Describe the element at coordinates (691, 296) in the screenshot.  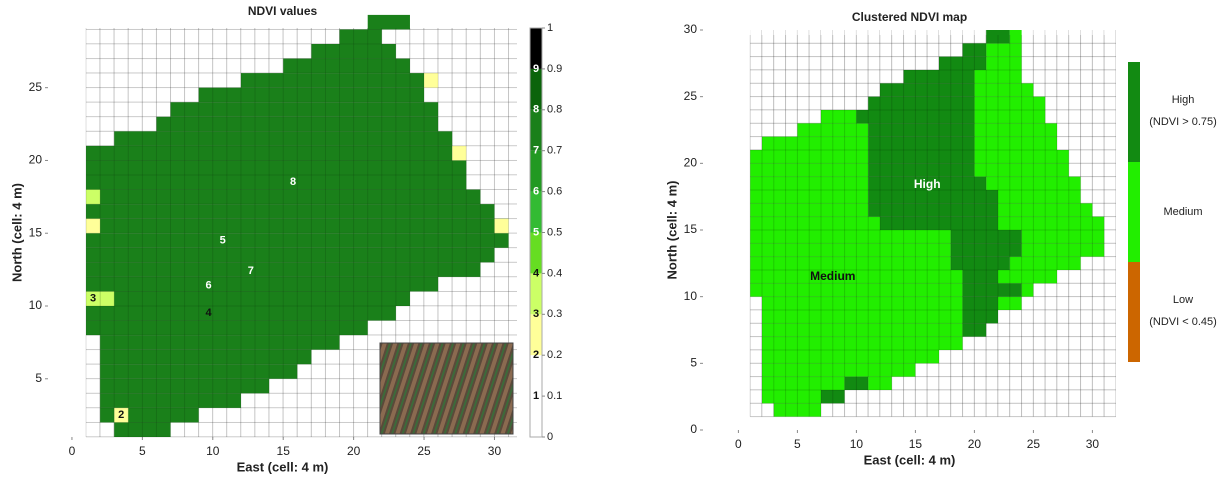
I see `y-tick-label: 10` at that location.